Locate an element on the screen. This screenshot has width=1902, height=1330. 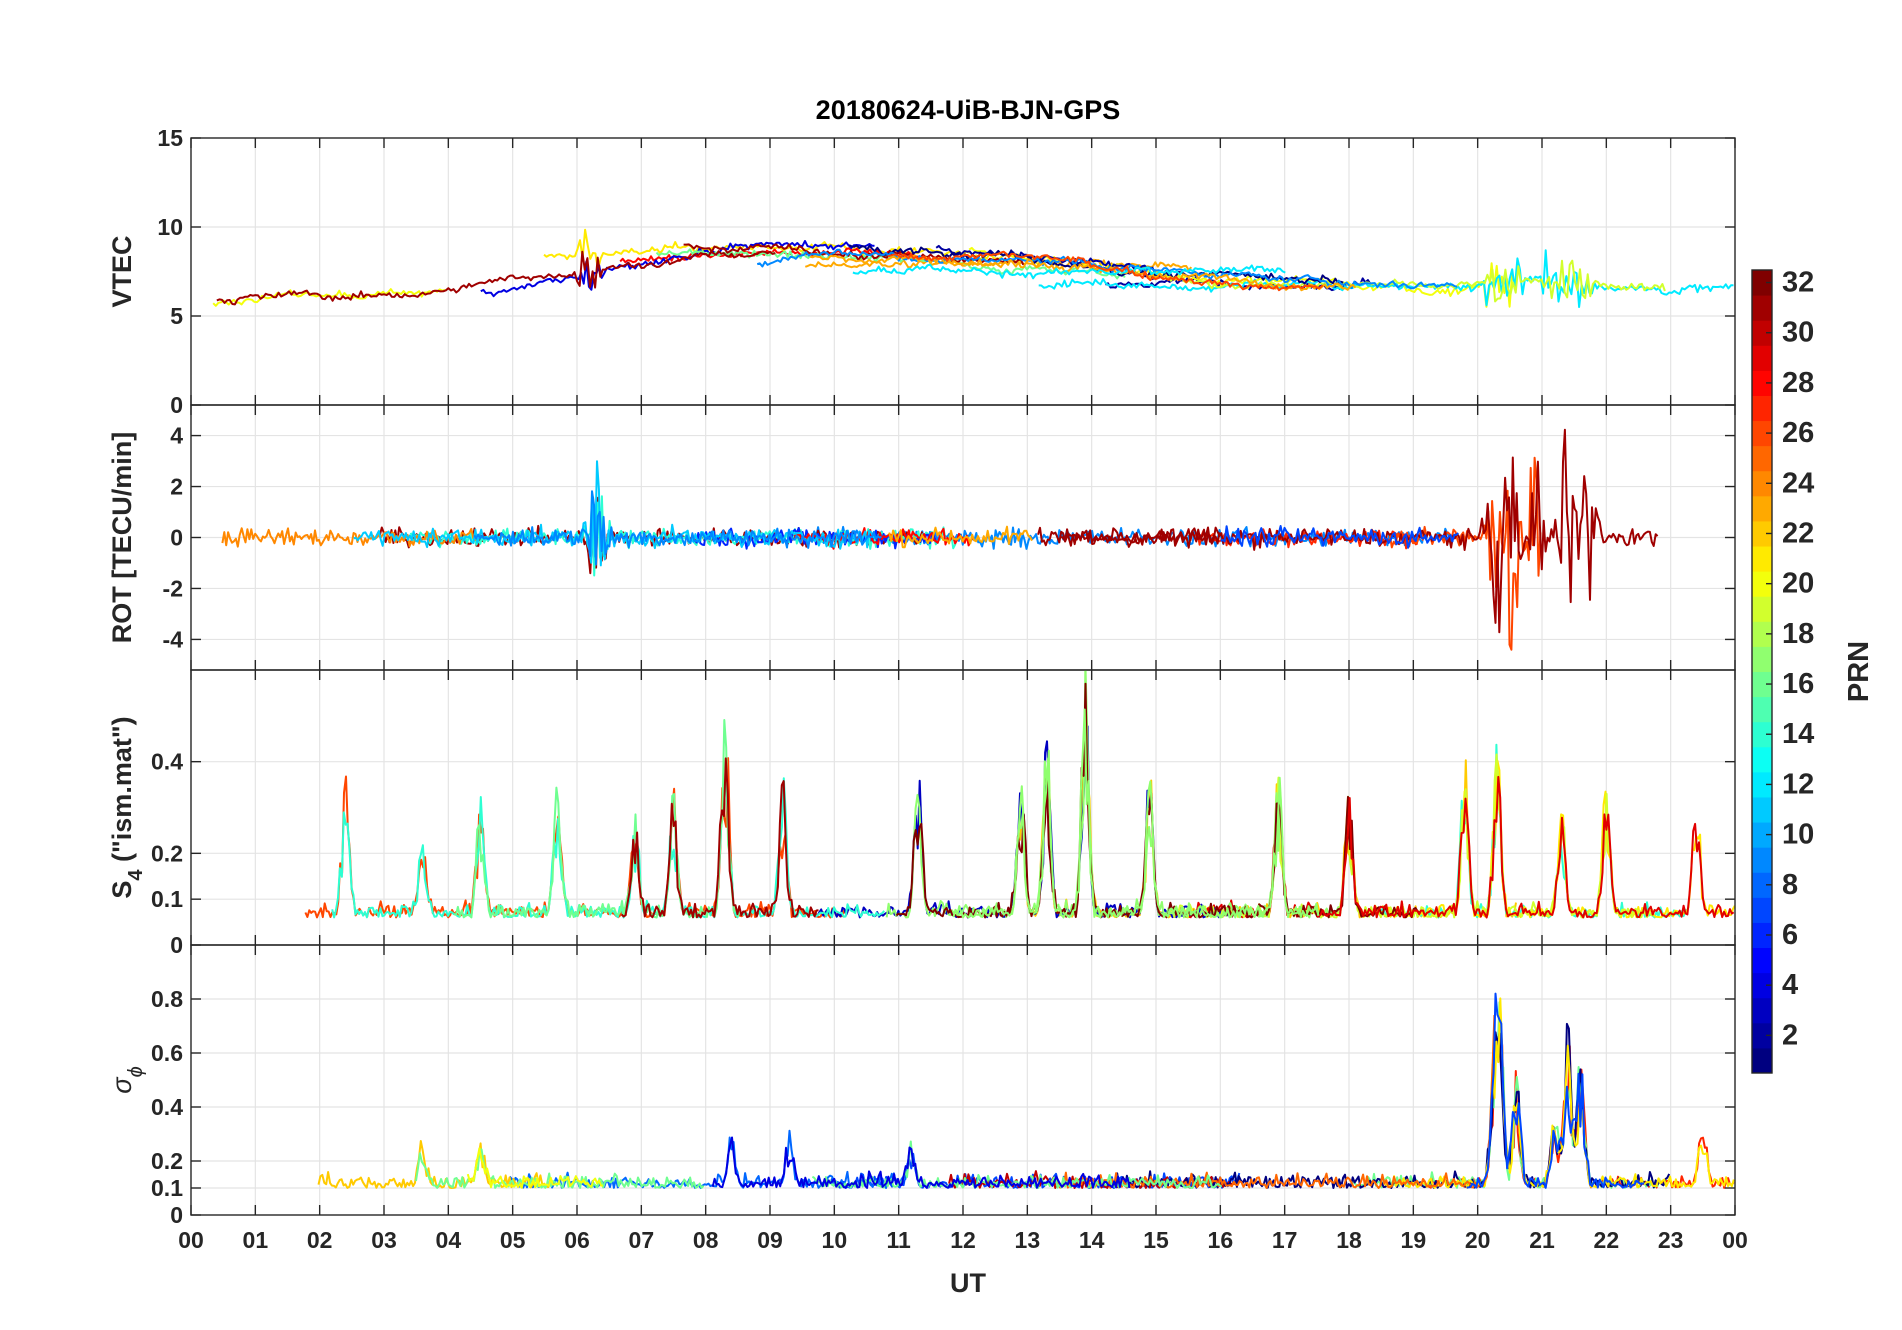
x-tick-label: 15 is located at coordinates (1156, 1240).